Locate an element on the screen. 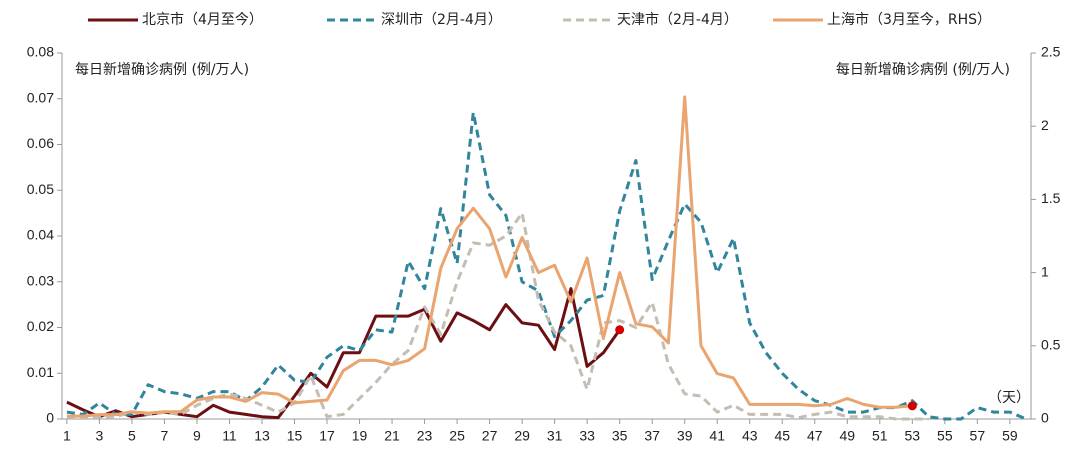 The image size is (1080, 457). y-tick-label: 0 is located at coordinates (50, 418).